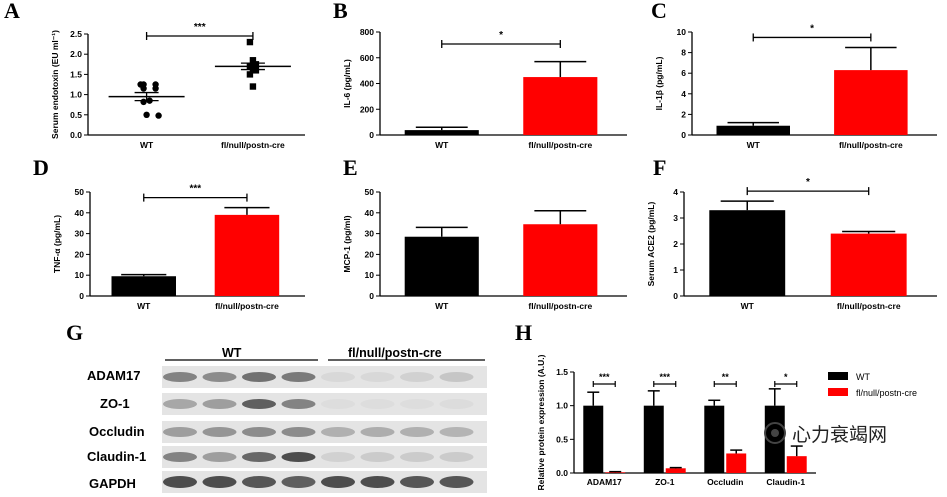  I want to click on panel-d-ytick-label: 40, so click(80, 213).